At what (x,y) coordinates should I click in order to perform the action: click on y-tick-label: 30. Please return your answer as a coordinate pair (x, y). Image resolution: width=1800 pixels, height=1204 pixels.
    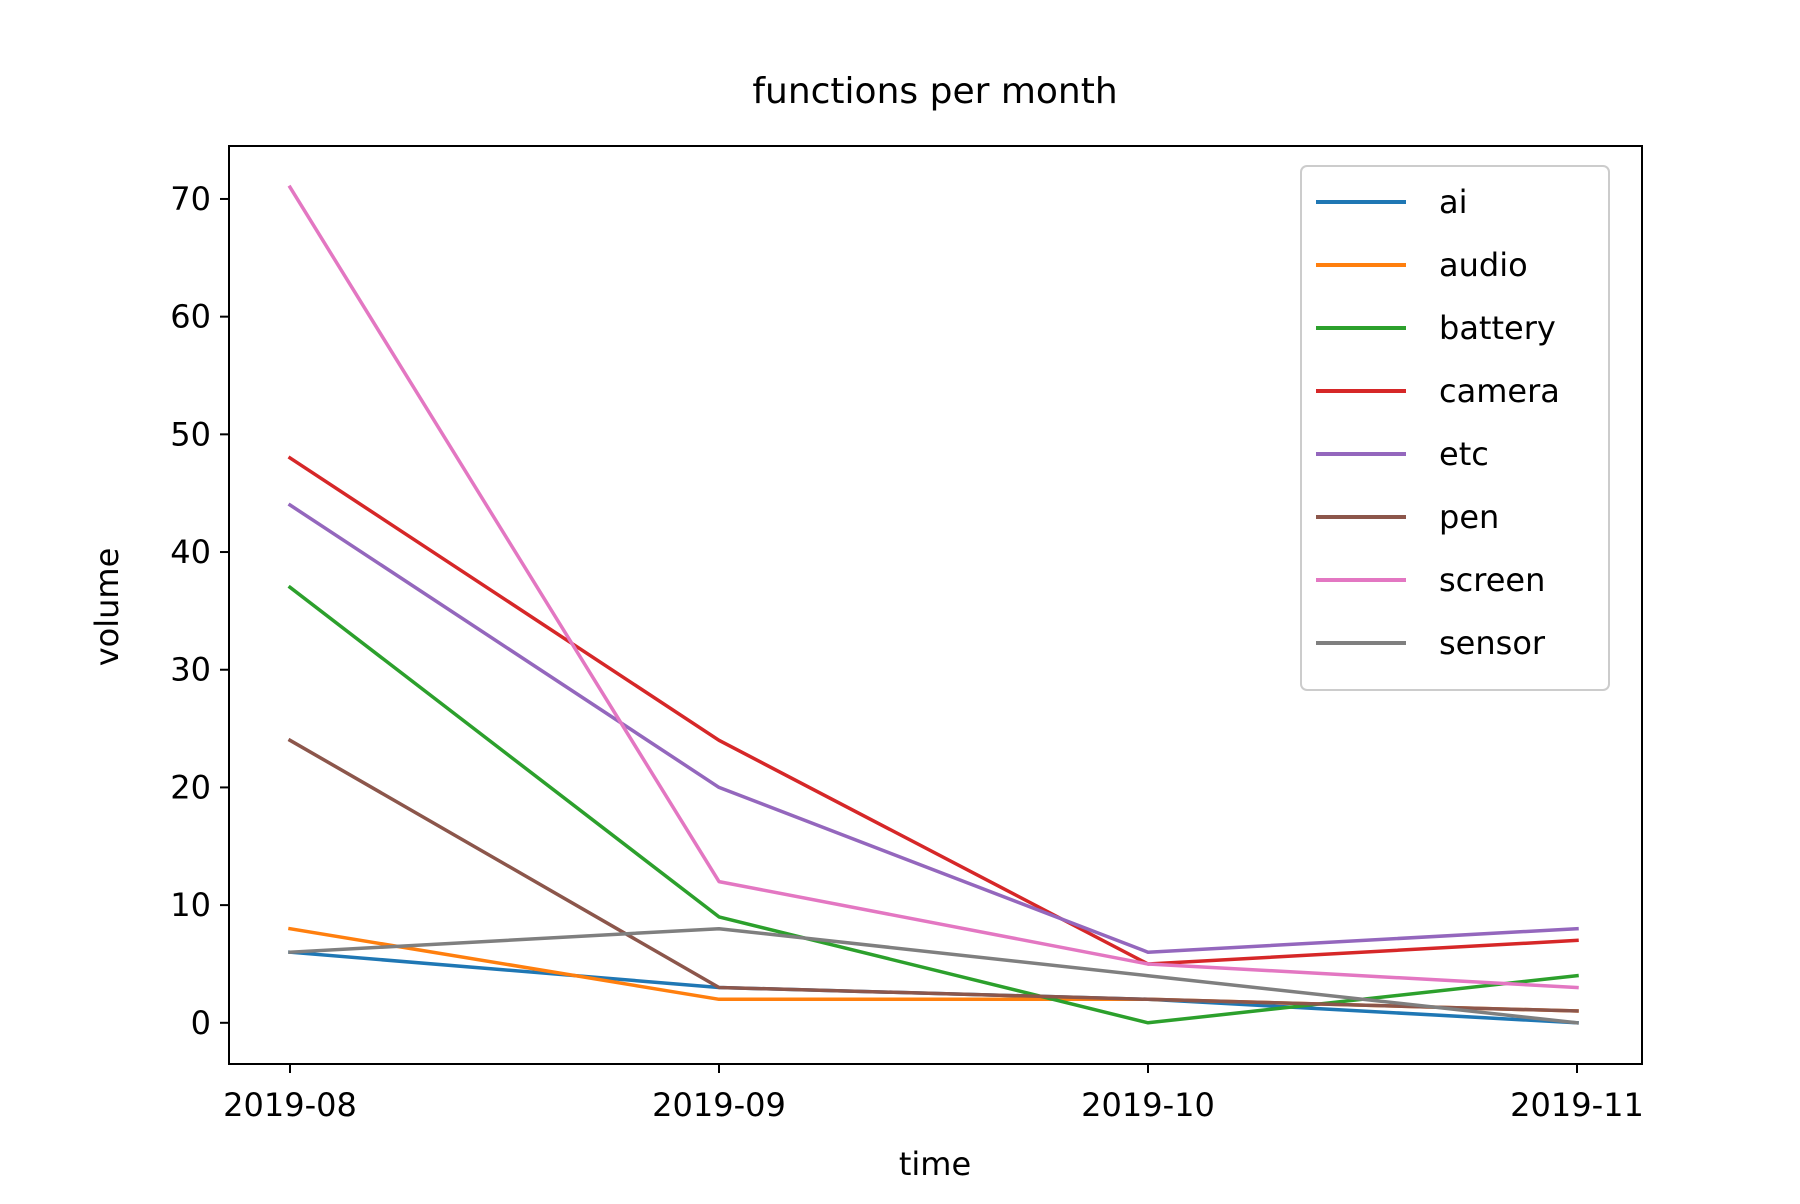
    Looking at the image, I should click on (190, 670).